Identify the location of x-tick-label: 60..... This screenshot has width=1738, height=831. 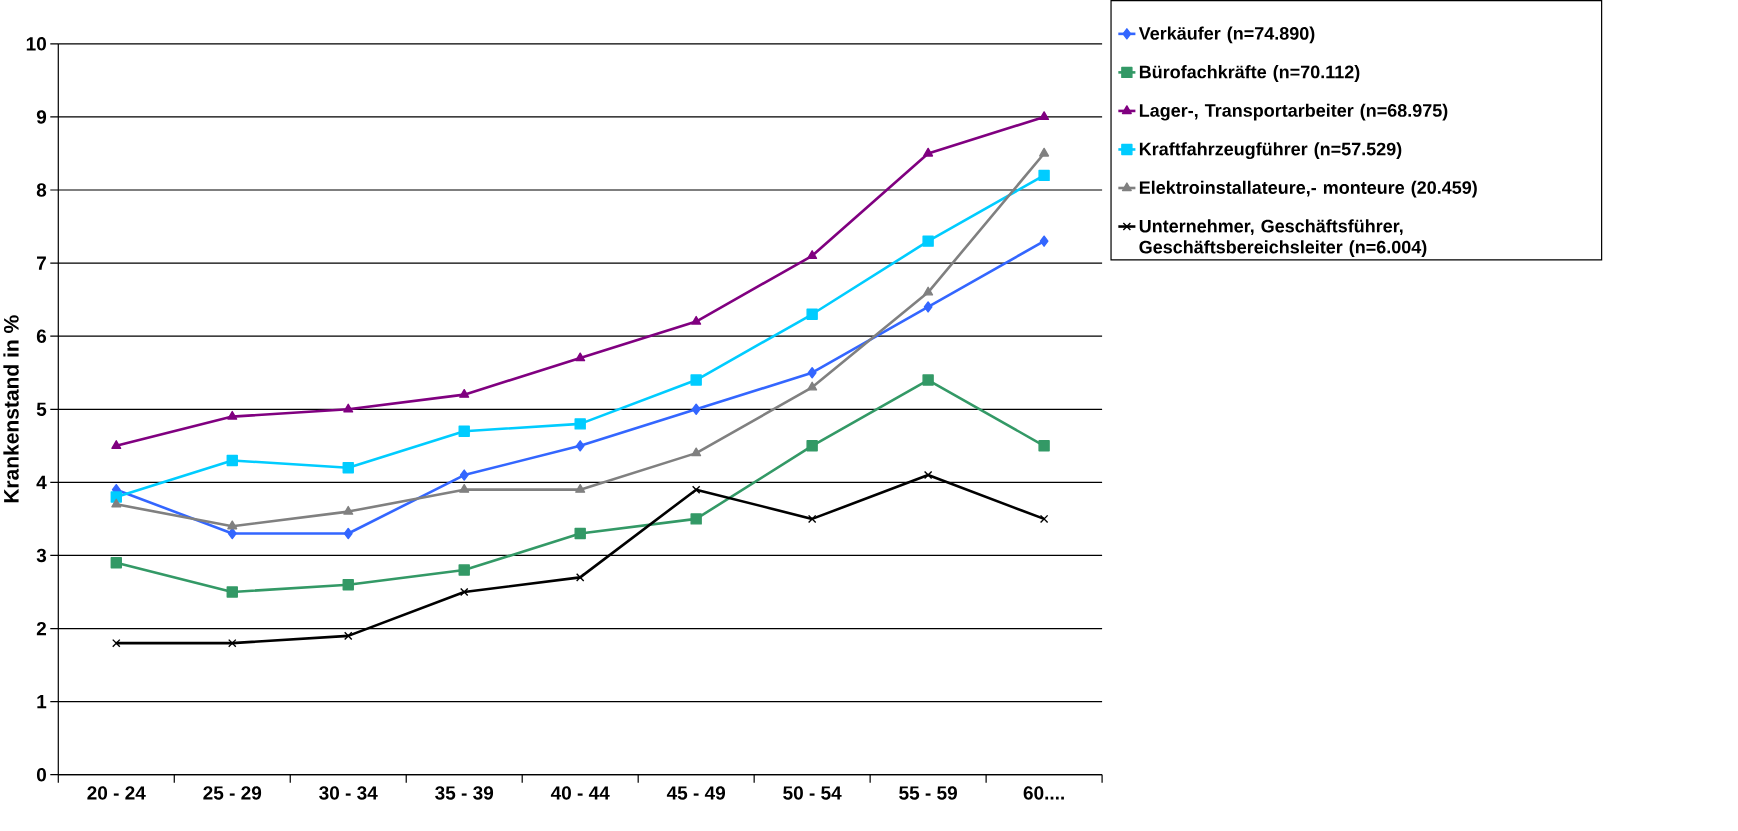
(1043, 793).